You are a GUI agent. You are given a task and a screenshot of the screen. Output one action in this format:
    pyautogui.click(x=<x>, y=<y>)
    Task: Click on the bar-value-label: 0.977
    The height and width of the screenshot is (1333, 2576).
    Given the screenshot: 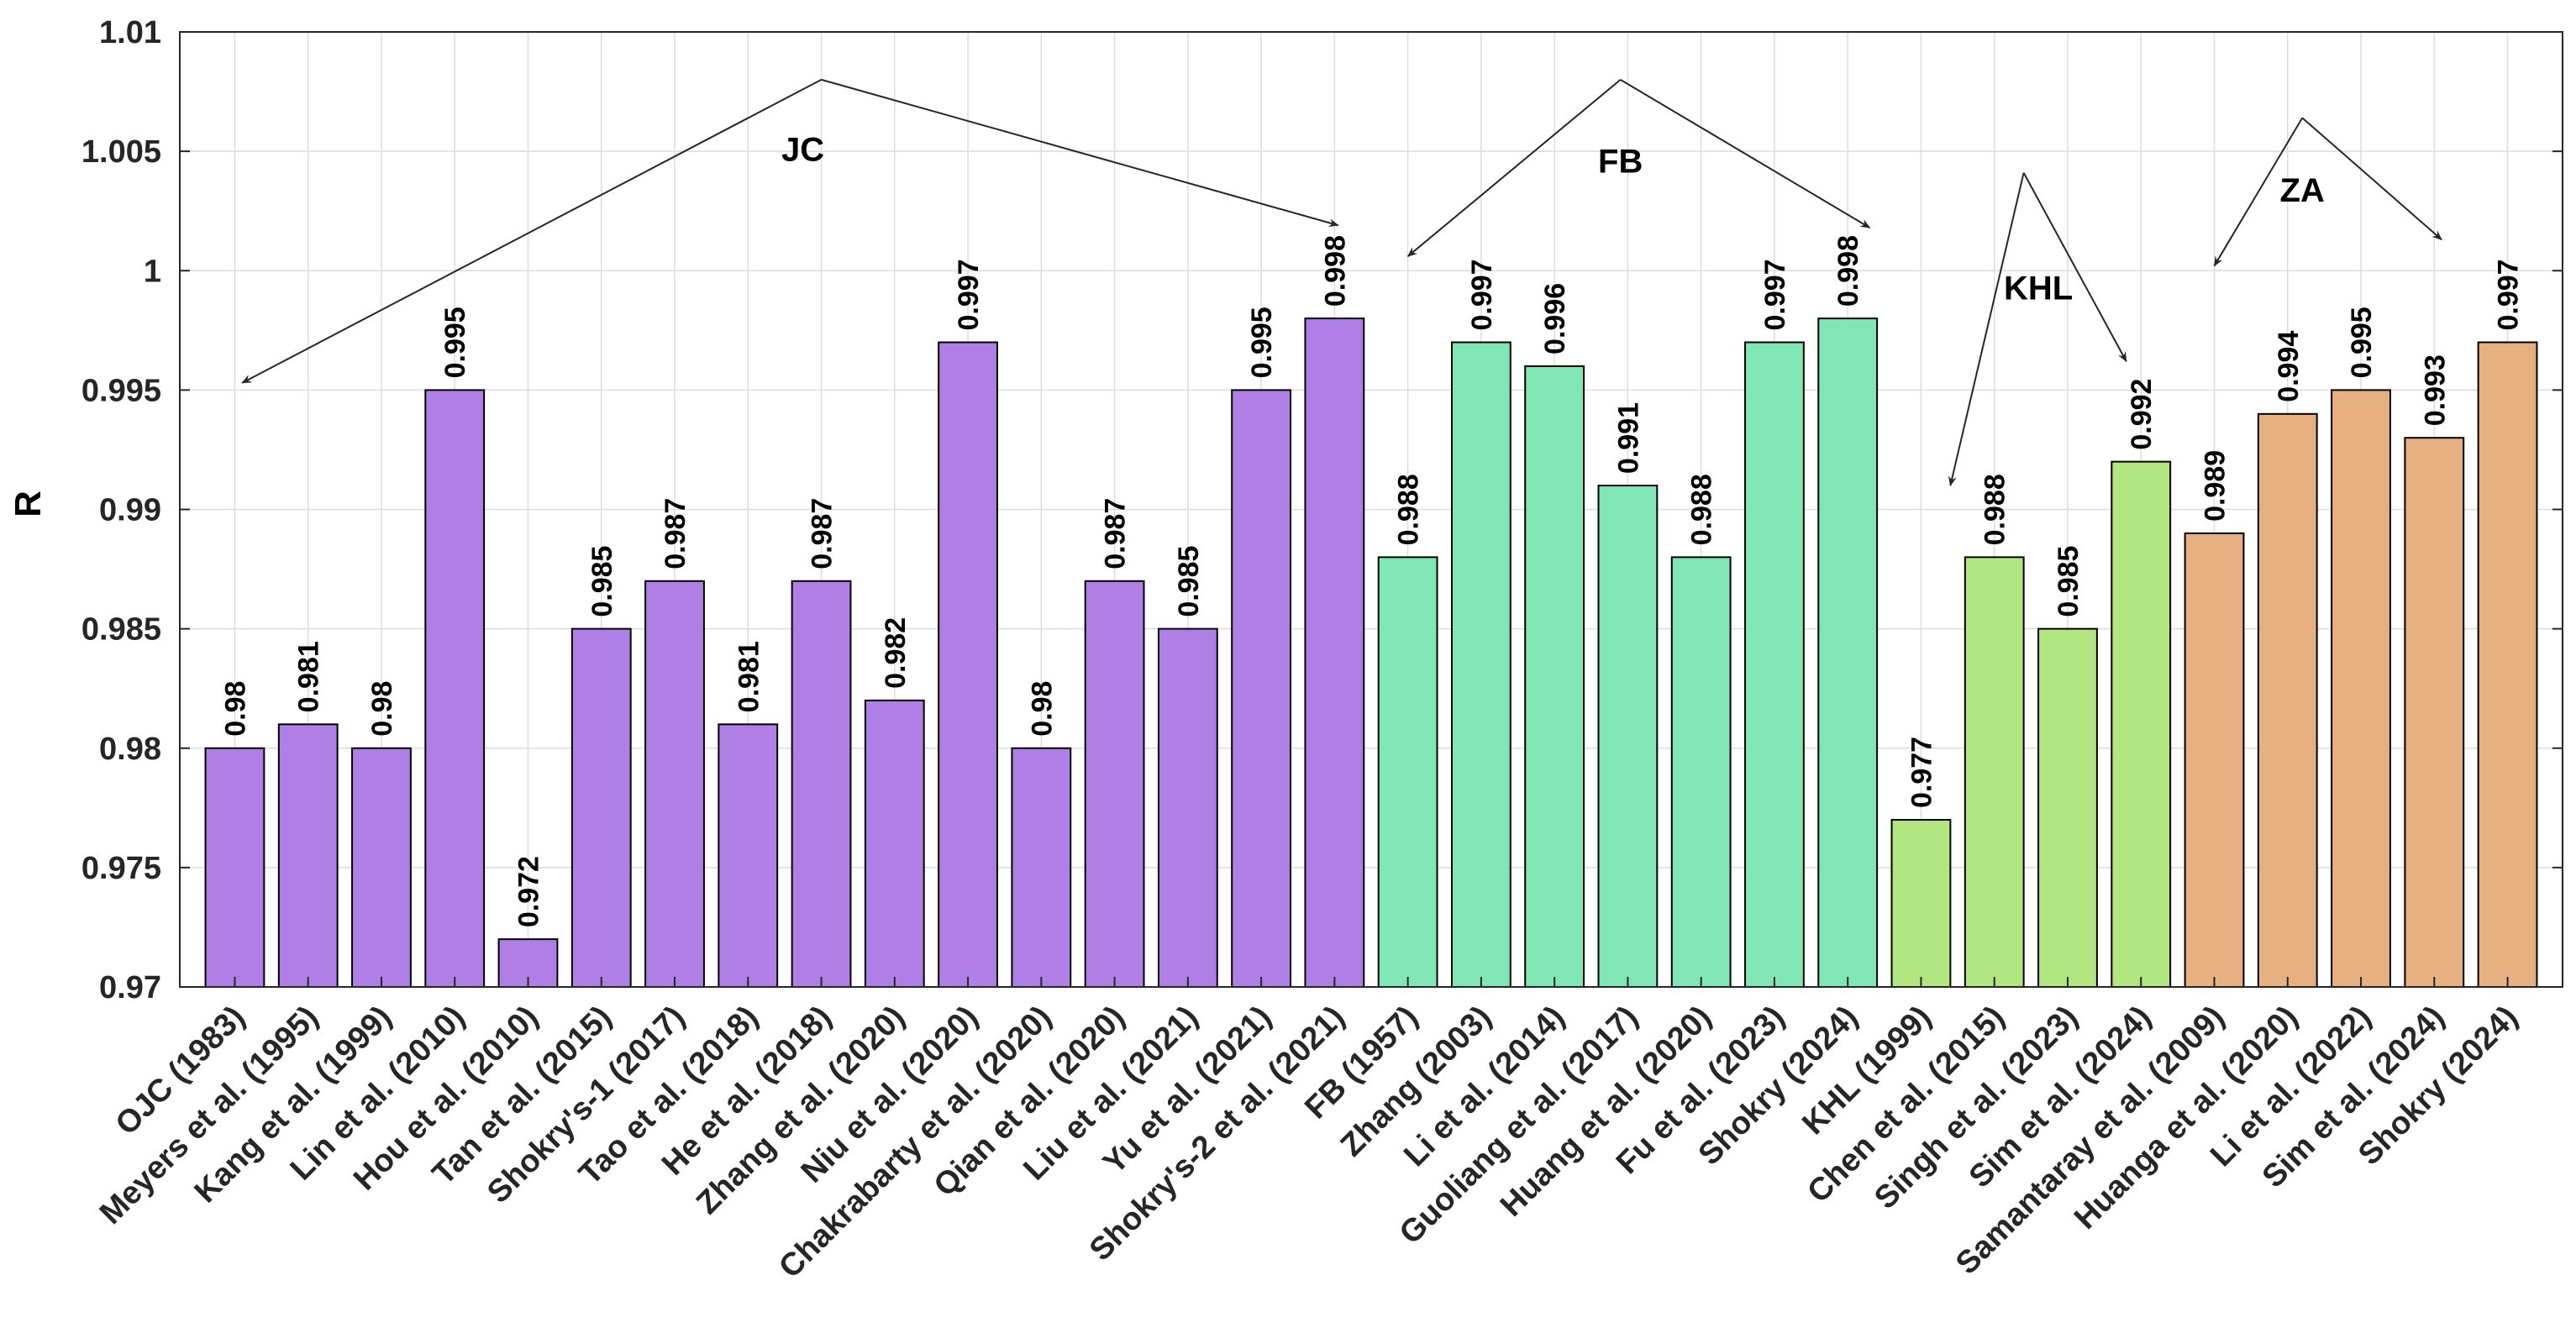 What is the action you would take?
    pyautogui.click(x=1921, y=772)
    